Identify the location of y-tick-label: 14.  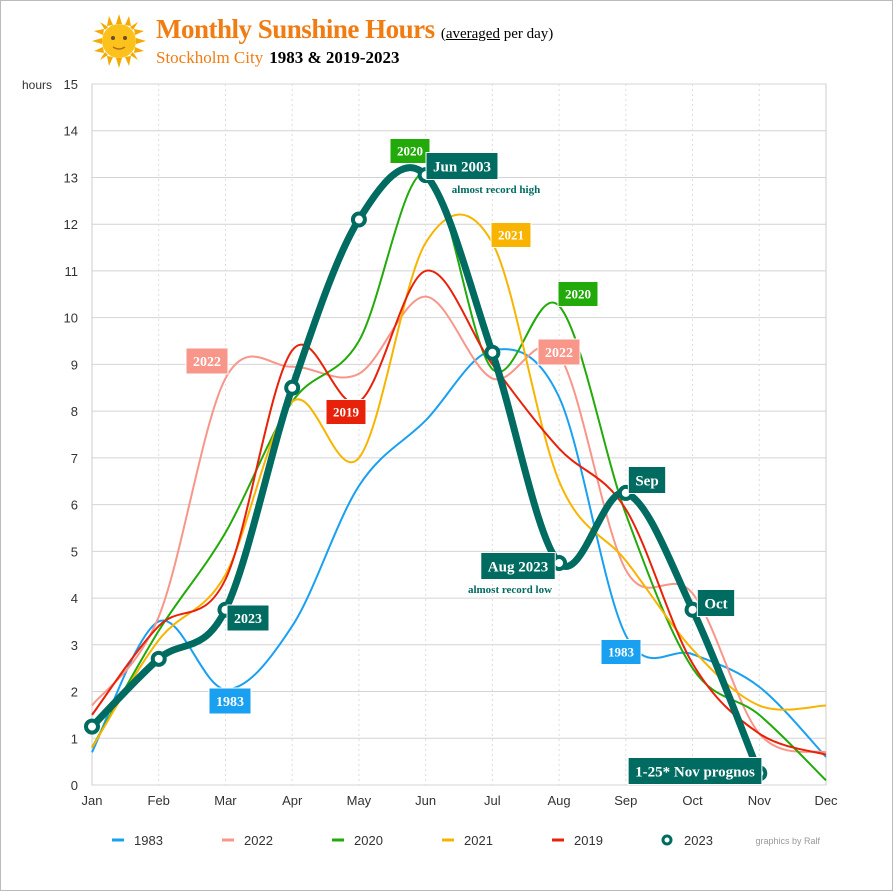
(71, 131).